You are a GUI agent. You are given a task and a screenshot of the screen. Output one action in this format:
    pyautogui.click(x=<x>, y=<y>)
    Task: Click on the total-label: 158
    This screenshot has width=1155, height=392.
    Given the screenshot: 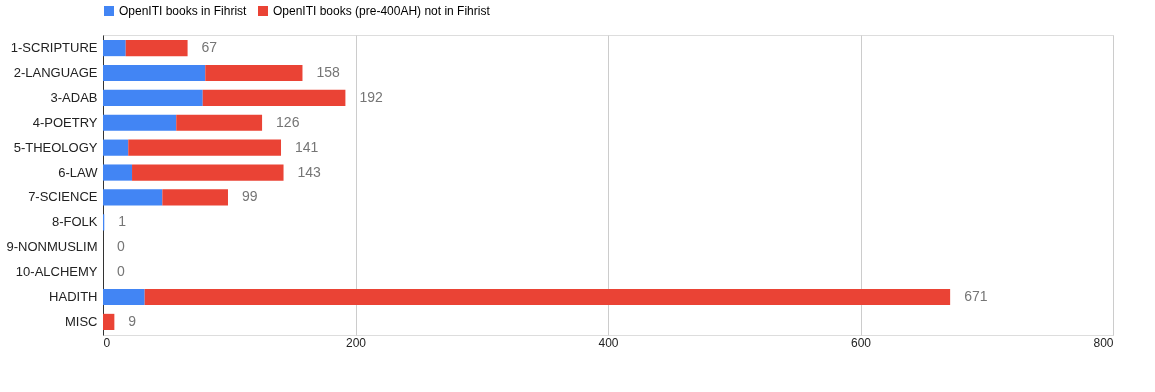 What is the action you would take?
    pyautogui.click(x=328, y=71)
    